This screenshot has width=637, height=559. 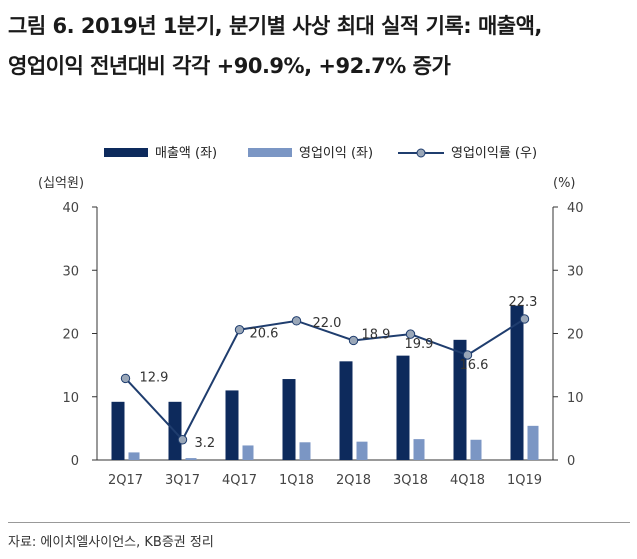 I want to click on x-tick-label: 3Q18, so click(x=410, y=480).